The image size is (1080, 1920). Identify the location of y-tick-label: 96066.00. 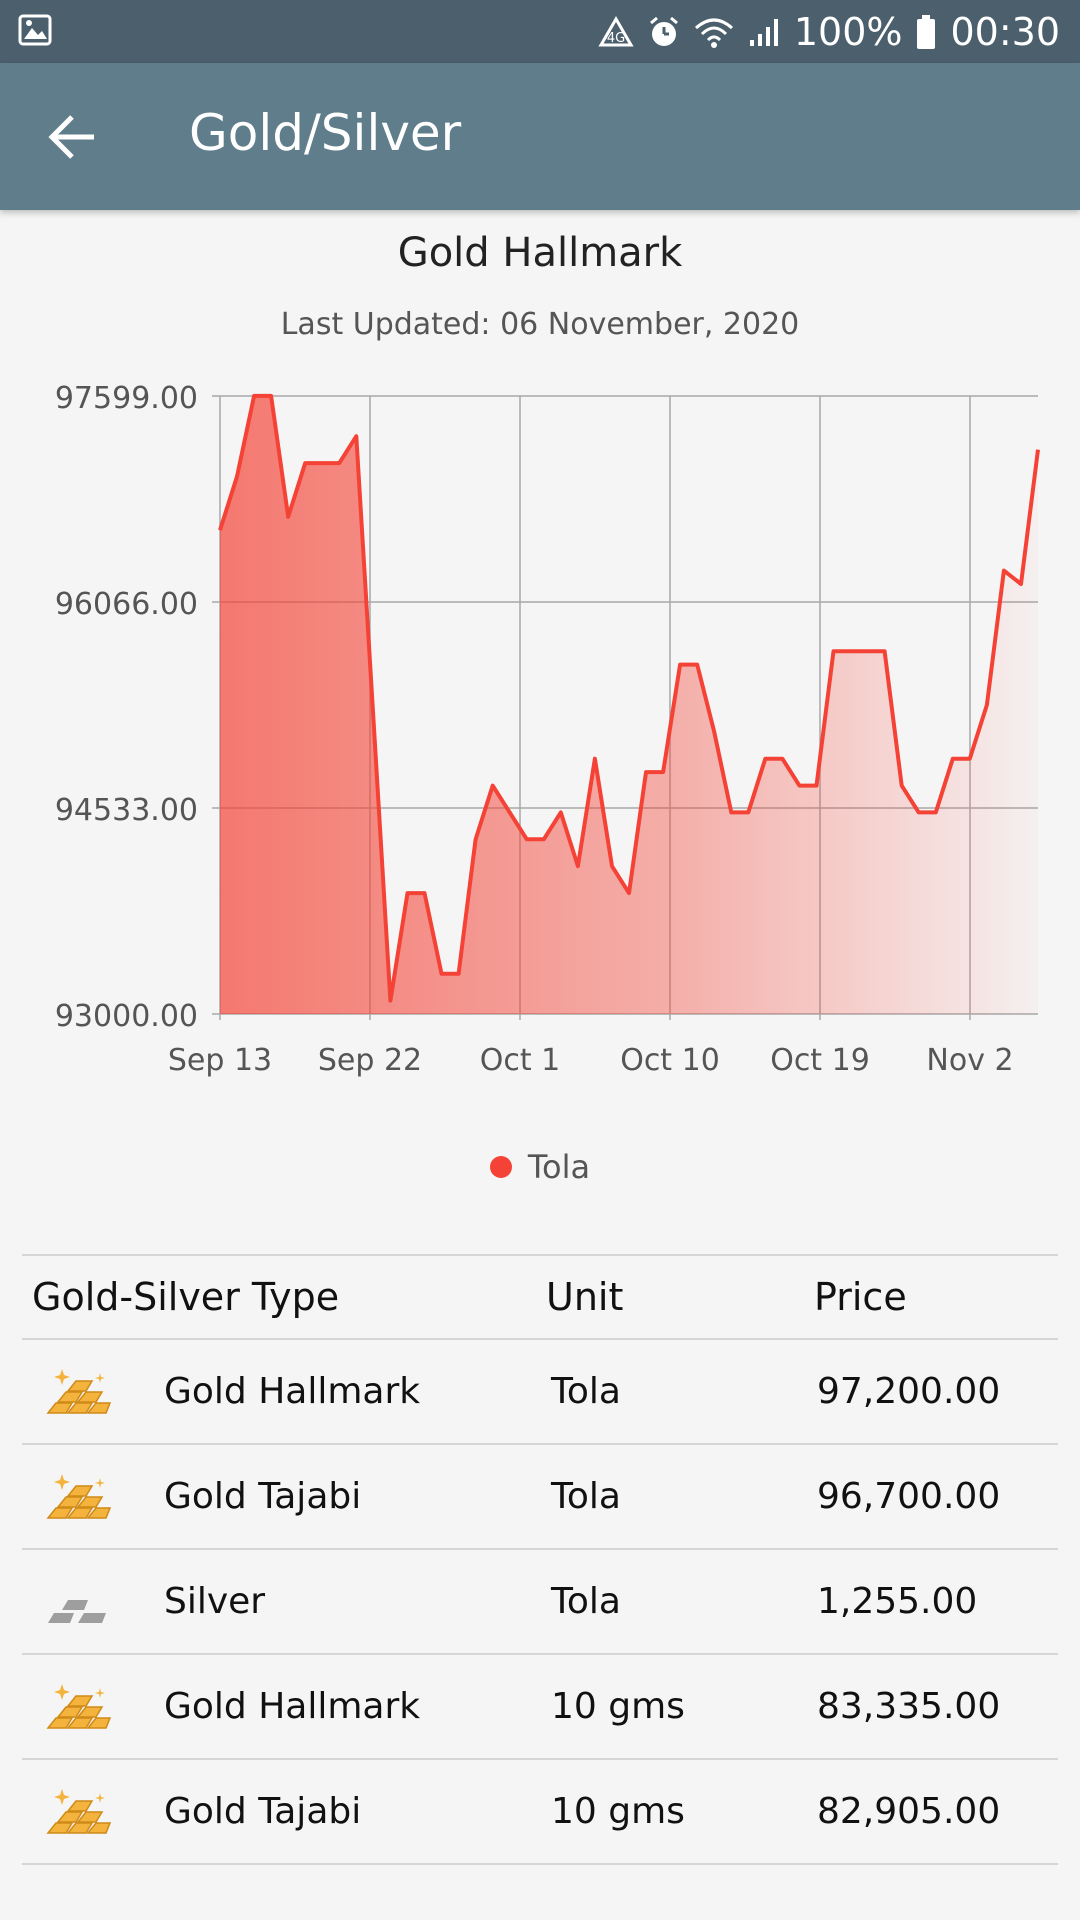
(126, 604).